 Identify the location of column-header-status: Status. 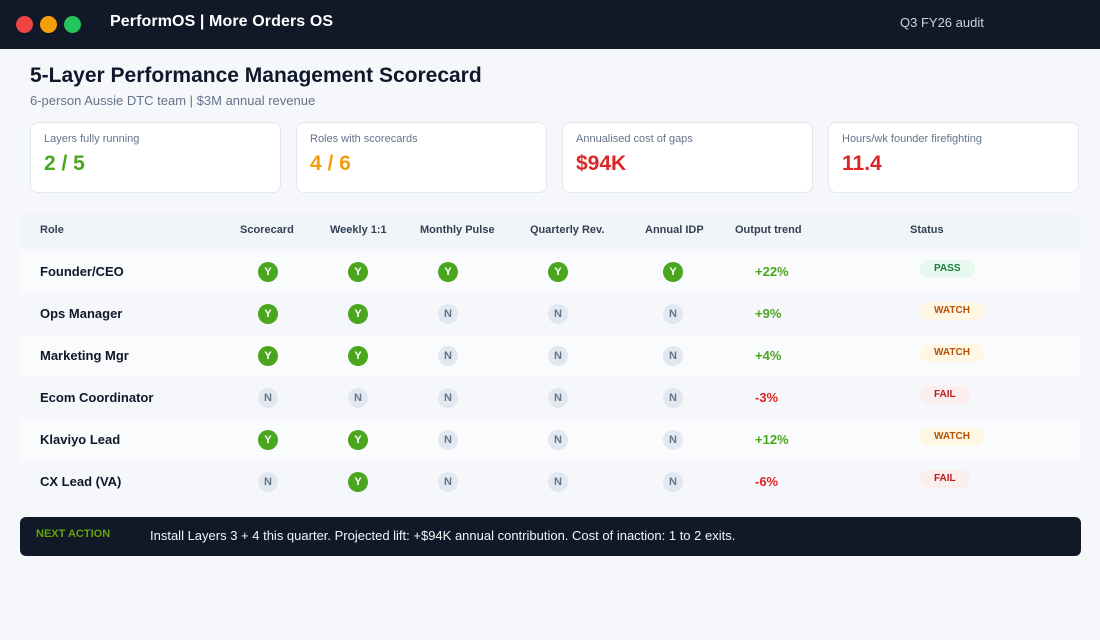
(927, 230).